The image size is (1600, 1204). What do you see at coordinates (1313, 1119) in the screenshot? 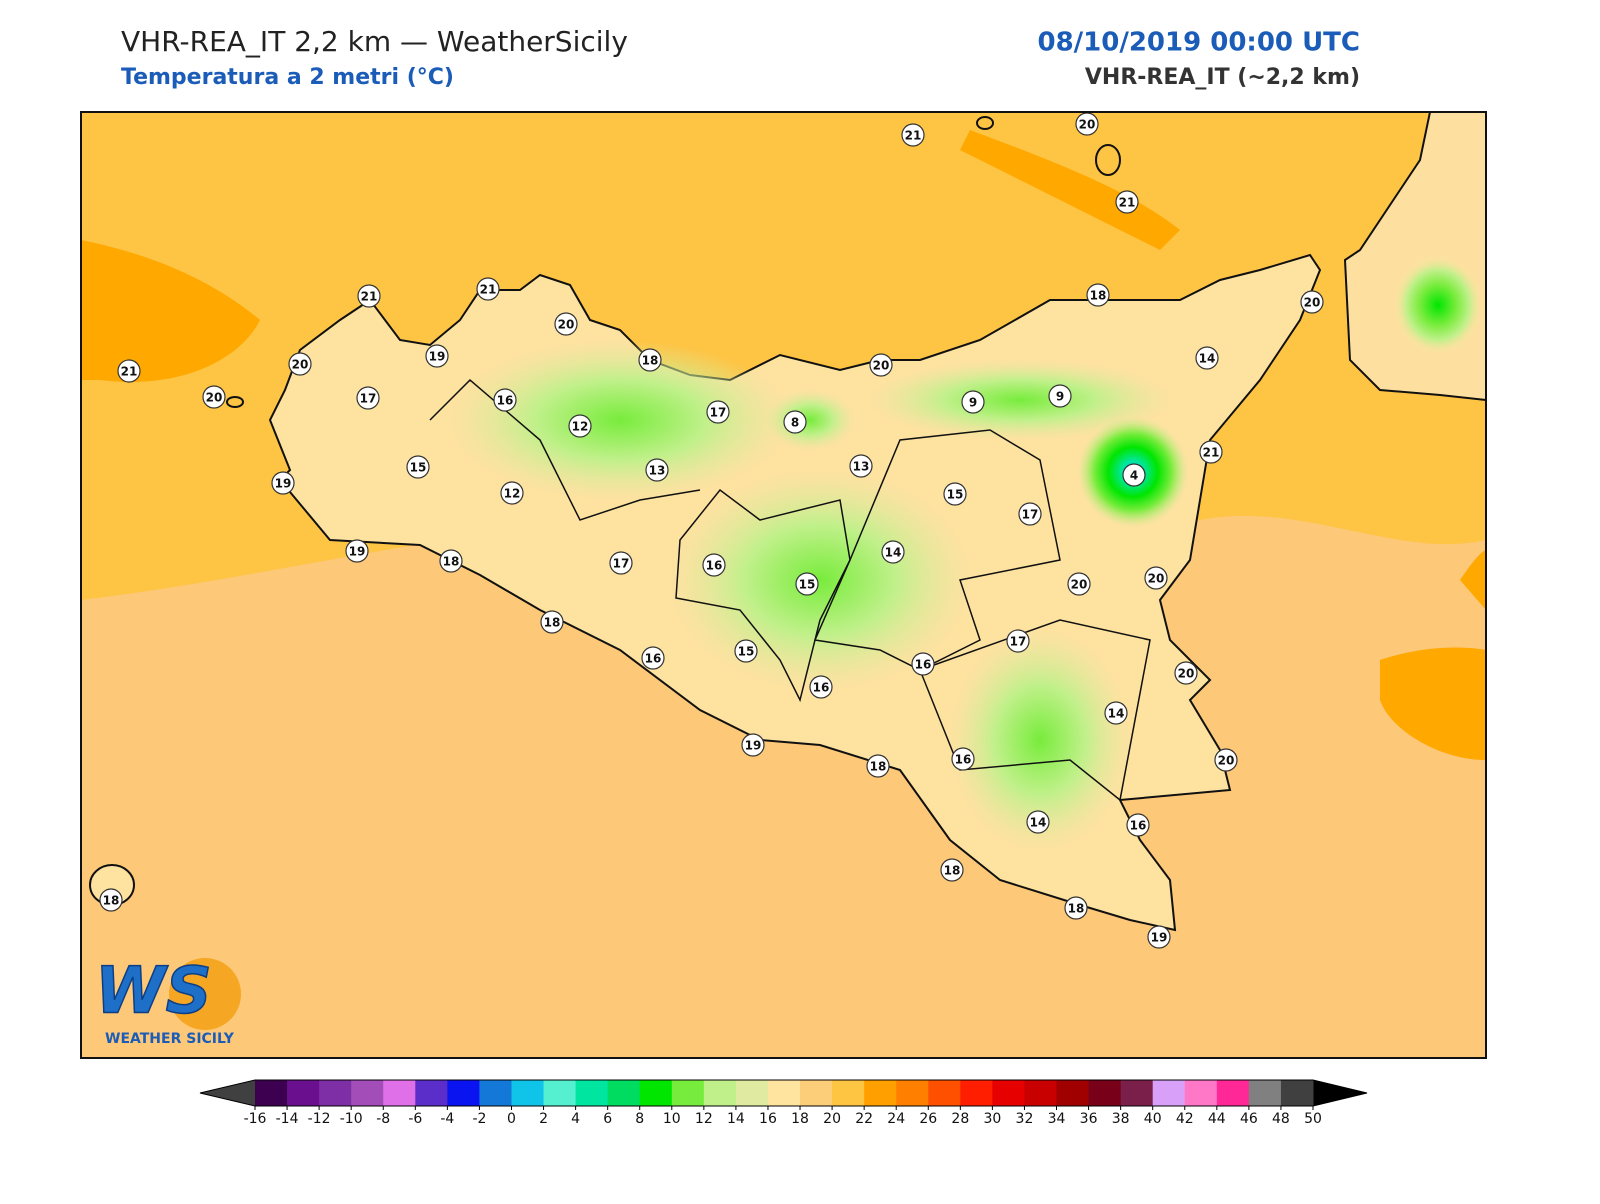
I see `colorbar-tick-label: 50` at bounding box center [1313, 1119].